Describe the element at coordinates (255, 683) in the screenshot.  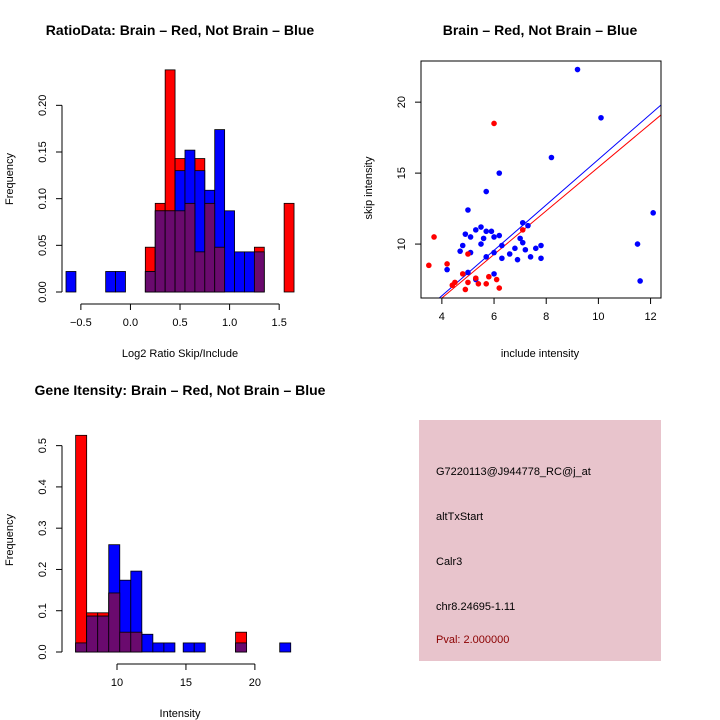
I see `gene-histogram-x-tick-label: 20` at that location.